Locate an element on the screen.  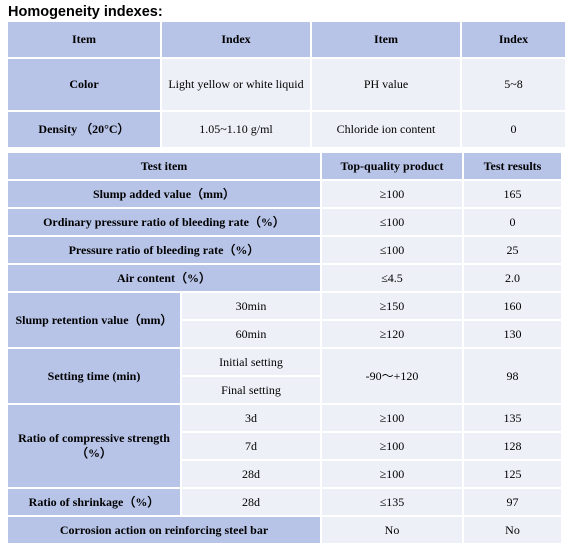
cell-result: 2.0 is located at coordinates (512, 278).